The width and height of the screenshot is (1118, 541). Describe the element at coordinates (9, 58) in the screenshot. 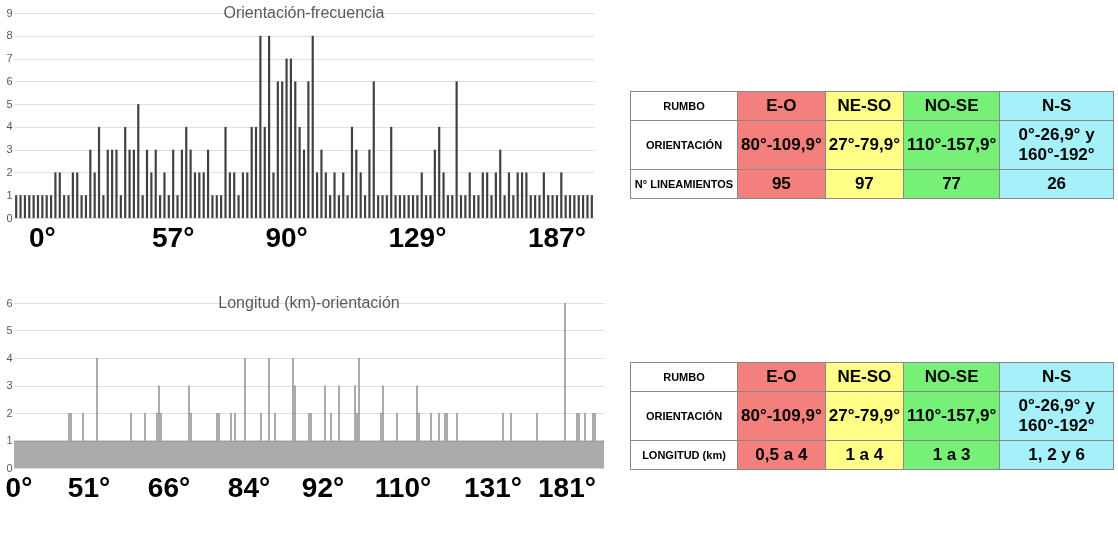

I see `y-tick-label: 7` at that location.